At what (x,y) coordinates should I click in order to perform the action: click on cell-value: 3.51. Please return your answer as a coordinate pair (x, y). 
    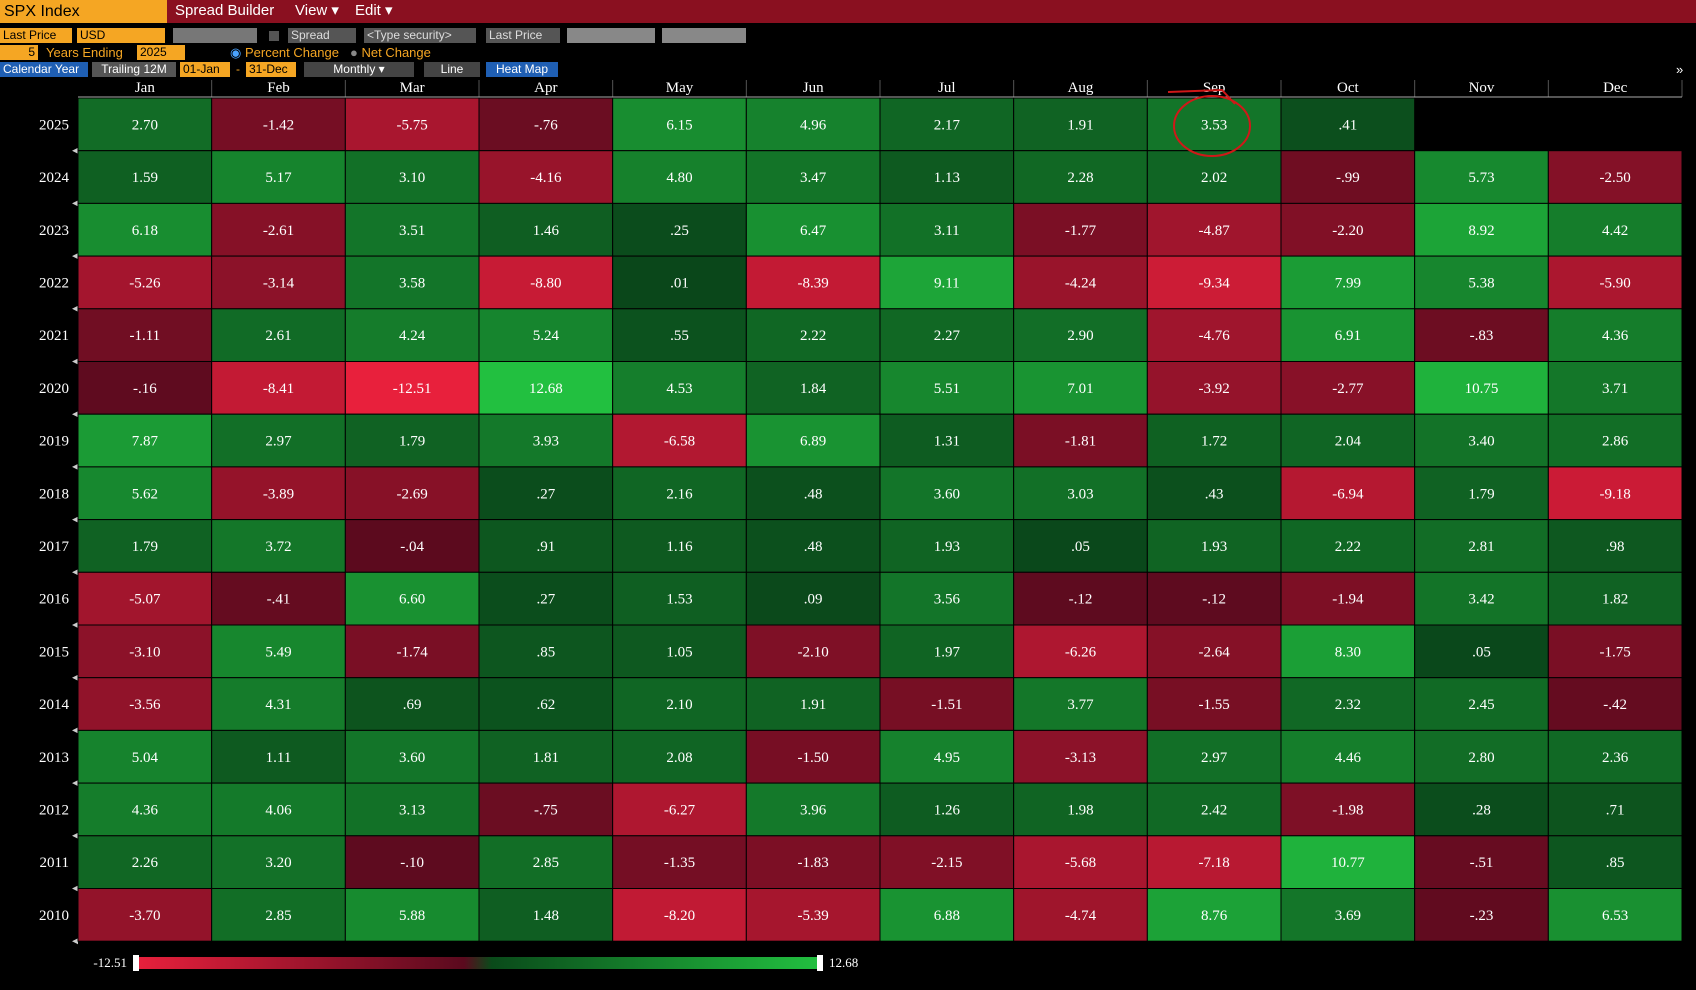
    Looking at the image, I should click on (412, 231).